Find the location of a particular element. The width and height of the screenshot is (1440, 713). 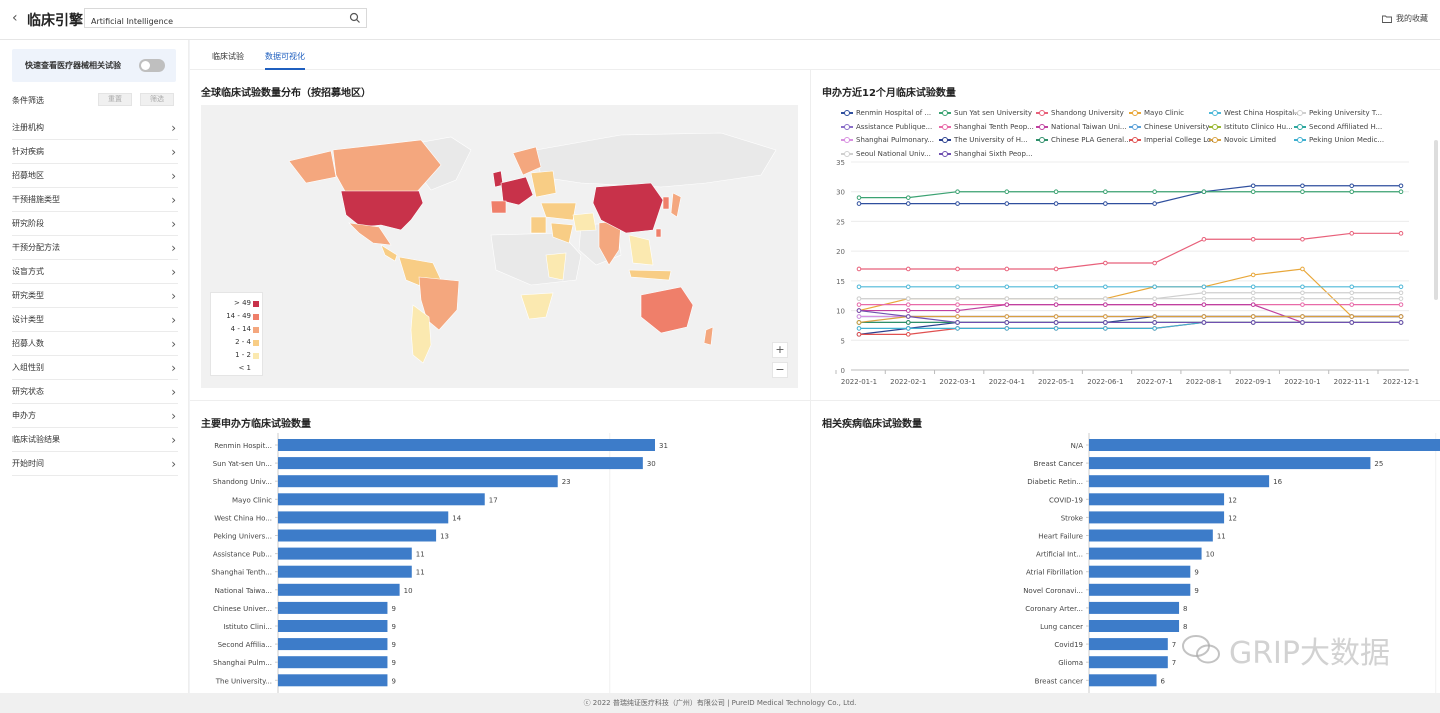

map-legend-item: < 1 is located at coordinates (238, 368).